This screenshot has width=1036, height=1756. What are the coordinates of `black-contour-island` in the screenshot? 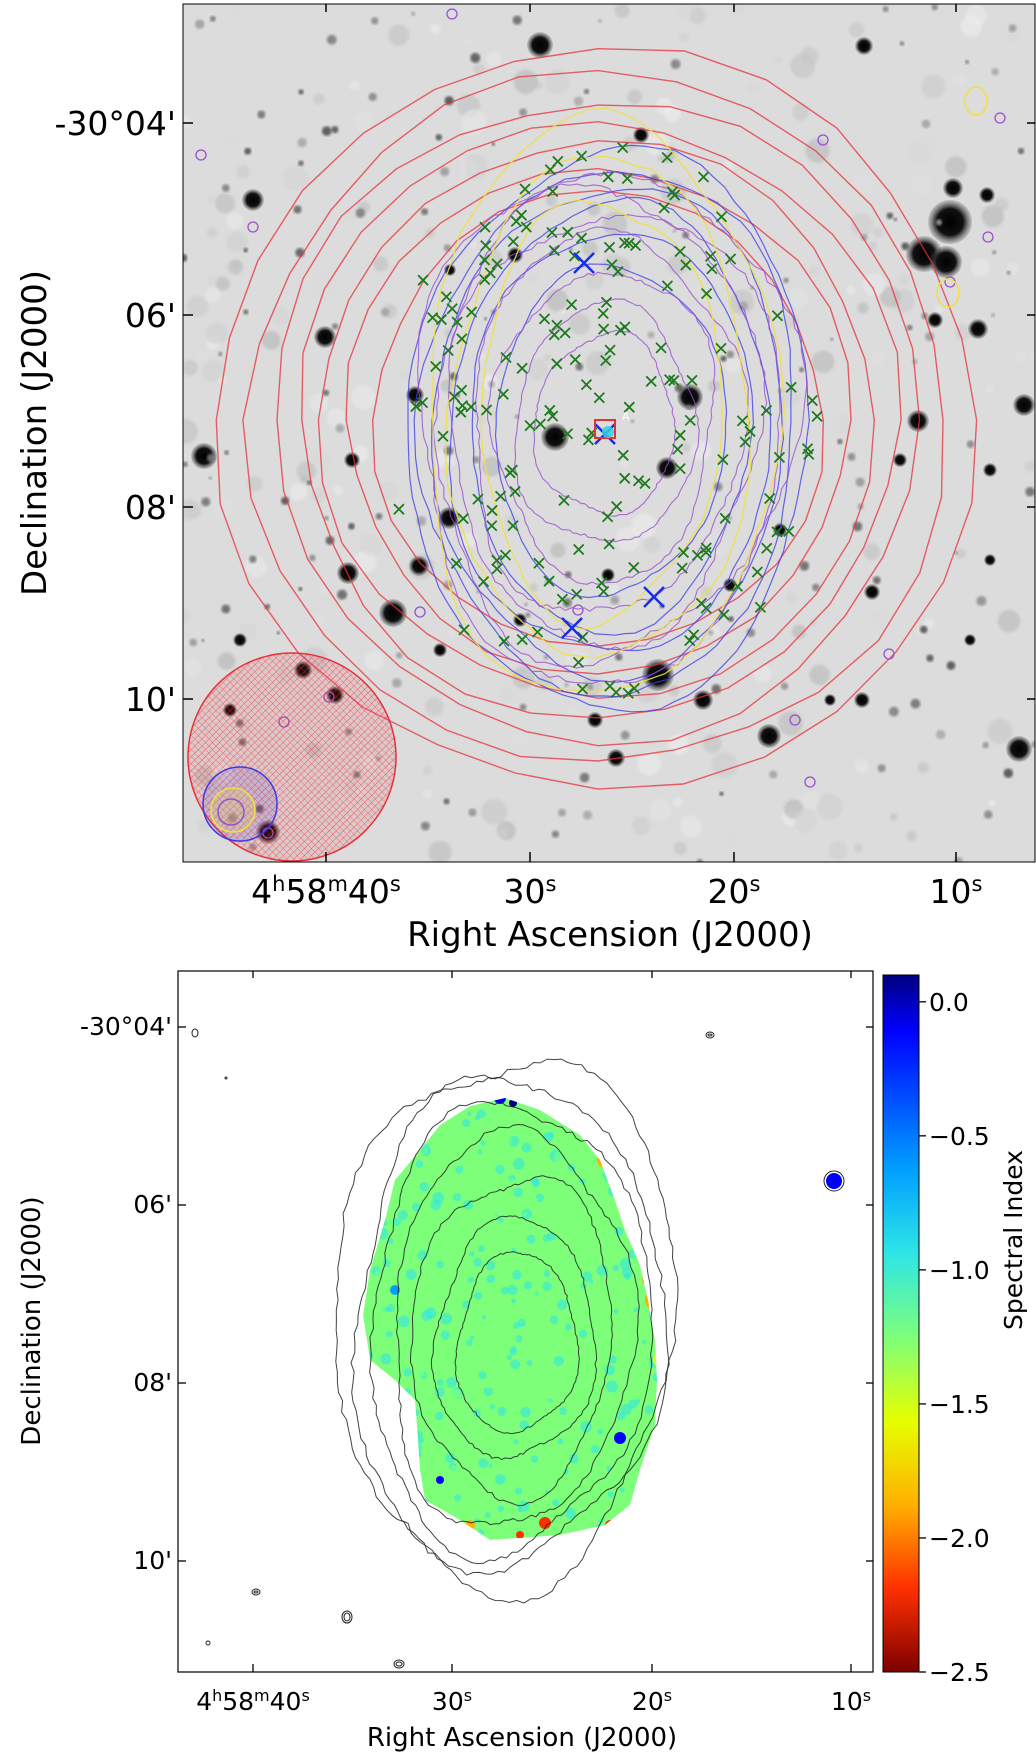 It's located at (256, 1592).